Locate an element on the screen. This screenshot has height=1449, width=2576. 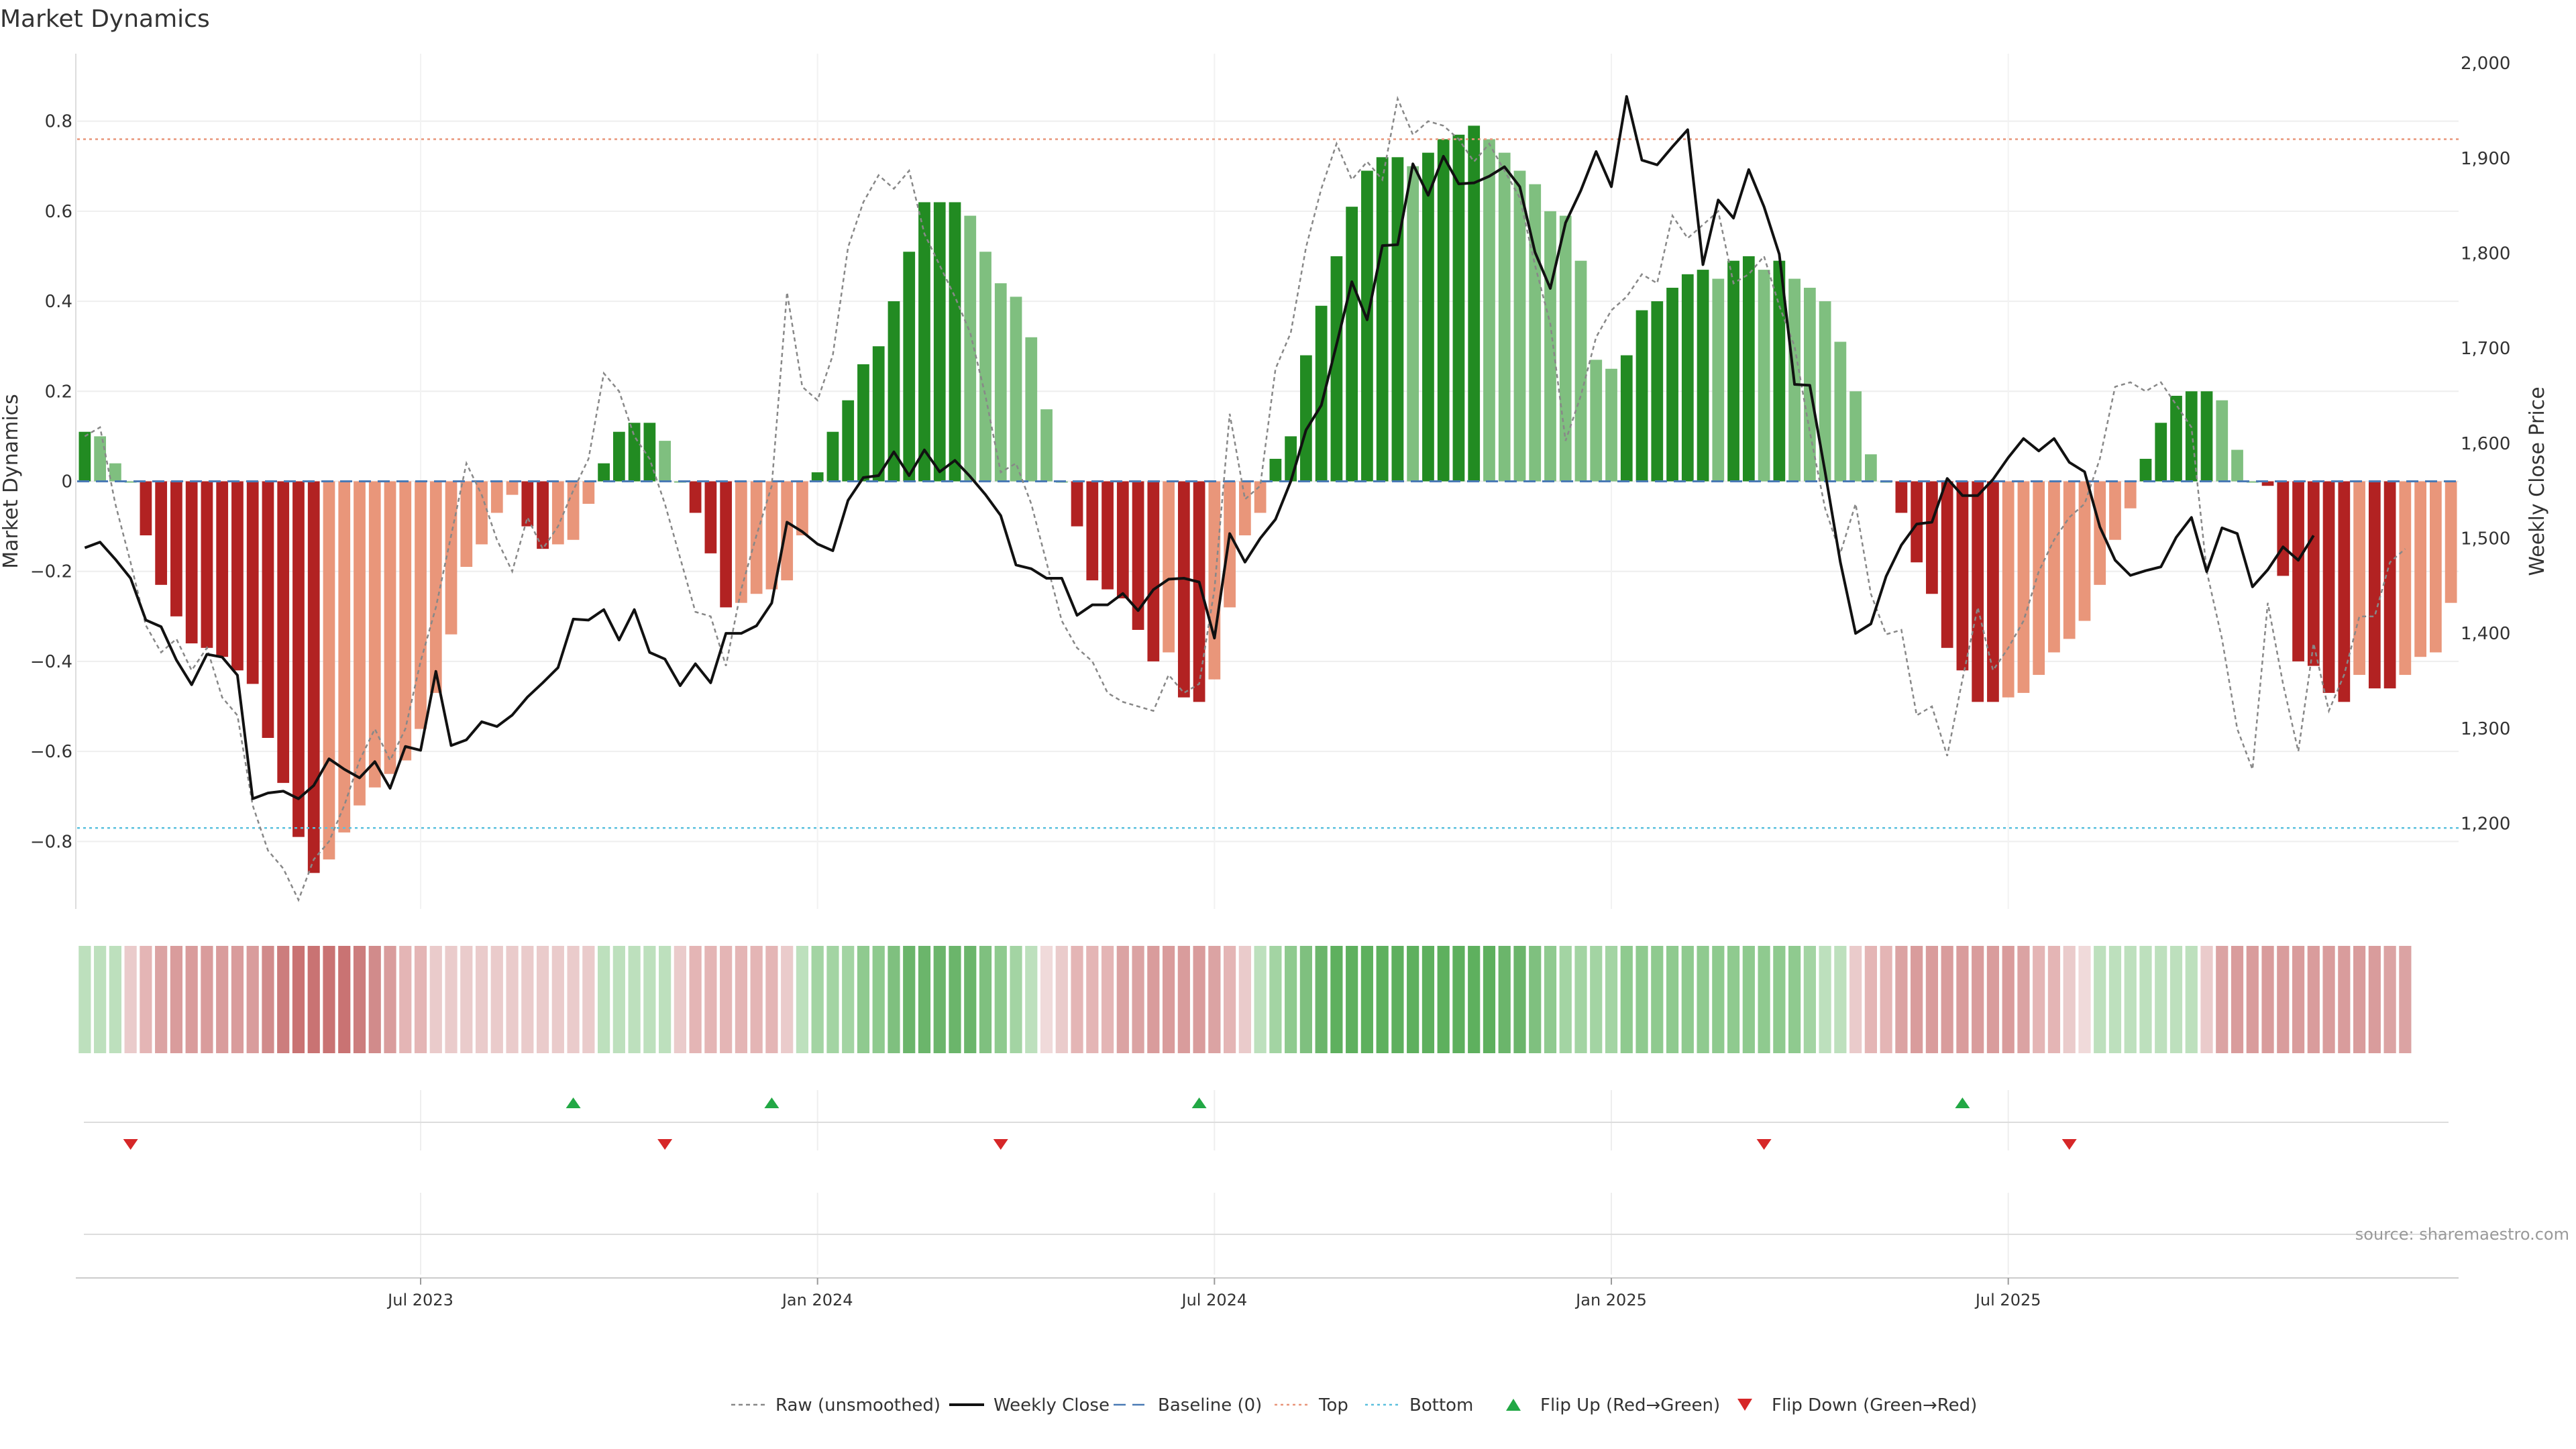
y-tick-label: −0.4 is located at coordinates (51, 662).